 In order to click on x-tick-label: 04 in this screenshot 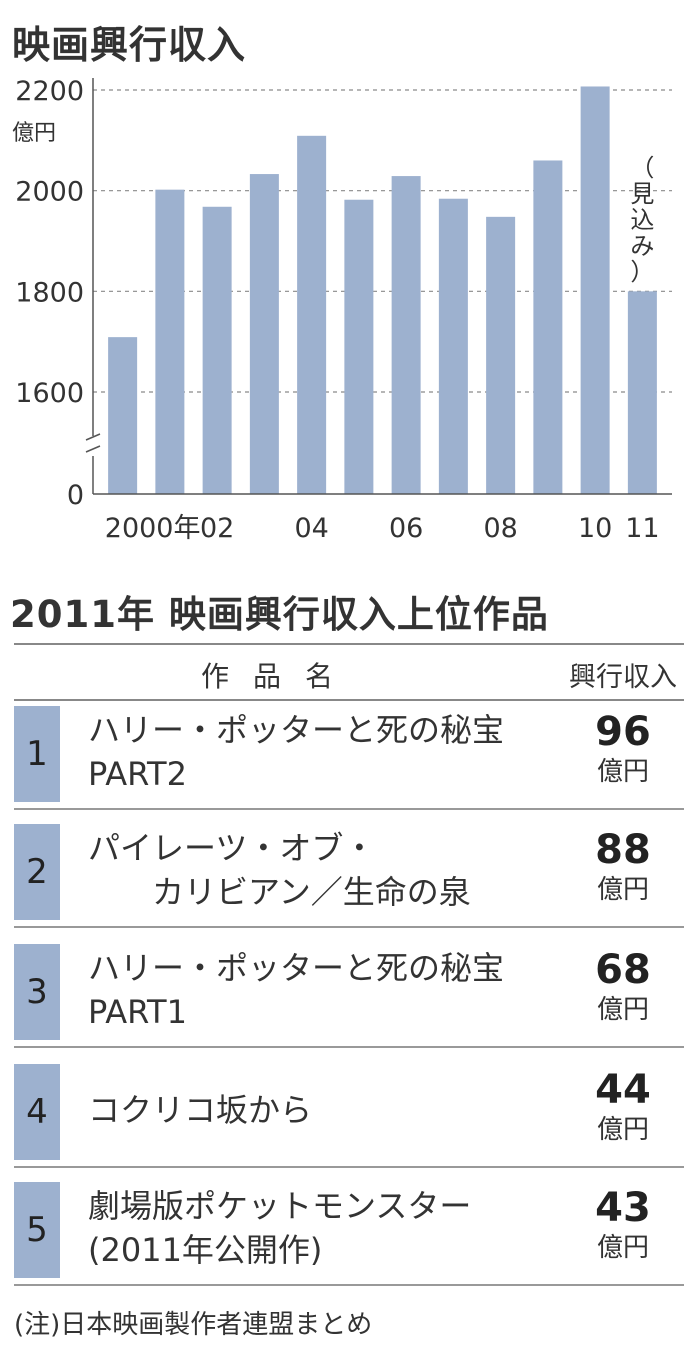, I will do `click(311, 528)`.